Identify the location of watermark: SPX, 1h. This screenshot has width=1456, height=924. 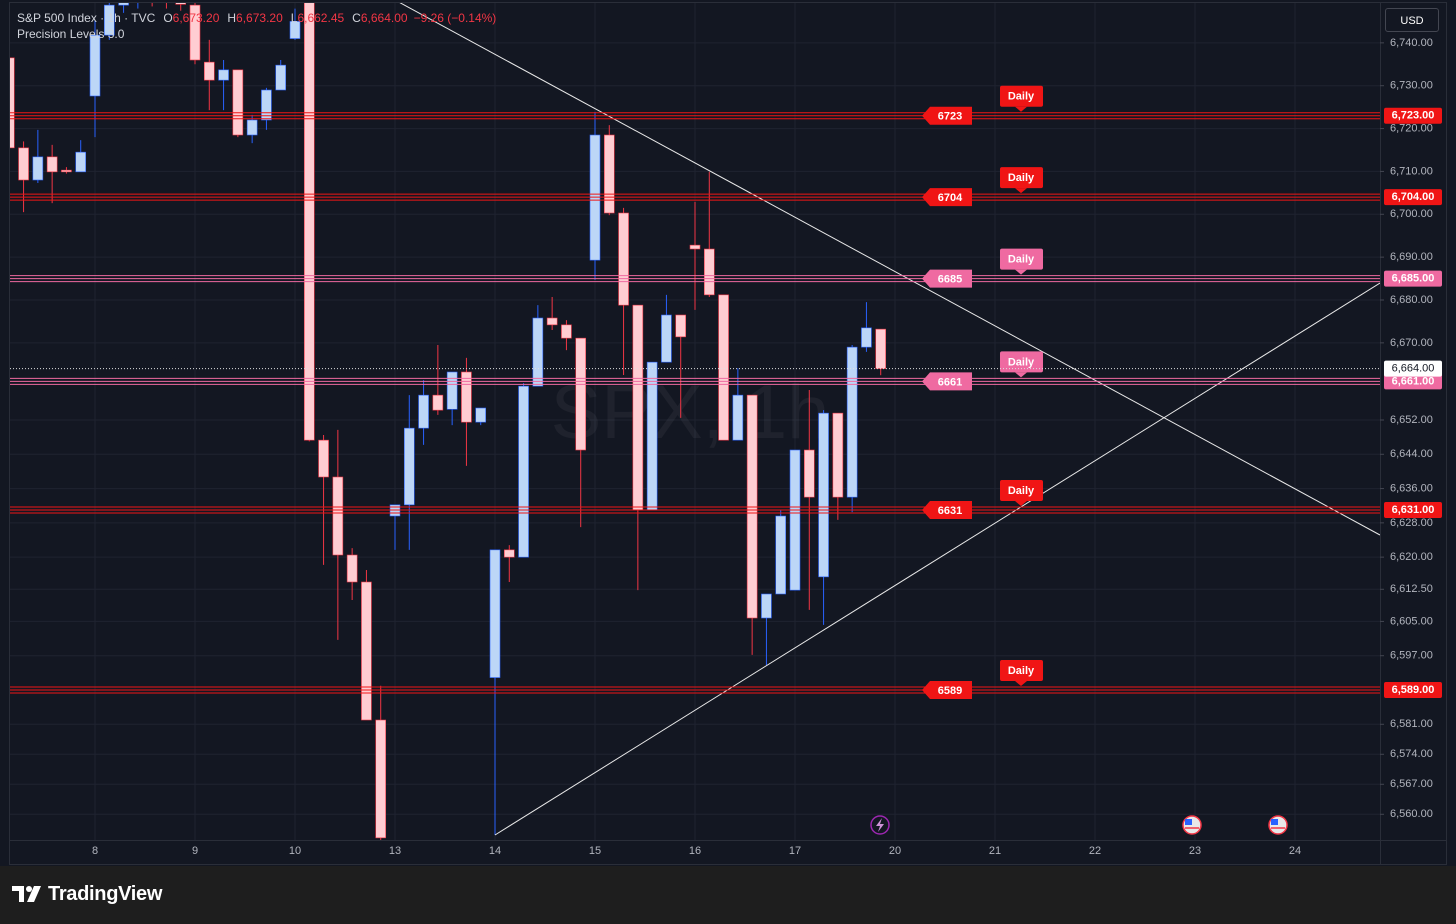
(690, 412).